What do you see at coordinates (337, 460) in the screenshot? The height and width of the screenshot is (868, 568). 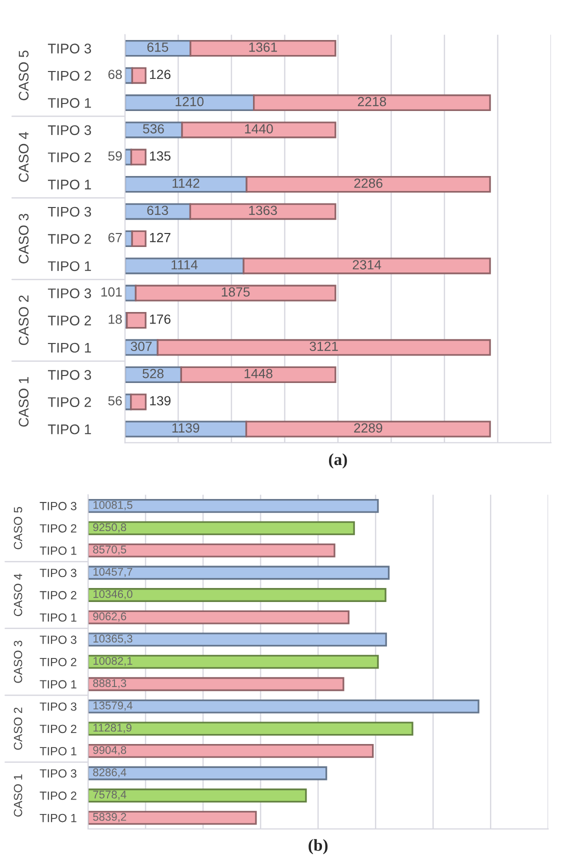 I see `text: (a)` at bounding box center [337, 460].